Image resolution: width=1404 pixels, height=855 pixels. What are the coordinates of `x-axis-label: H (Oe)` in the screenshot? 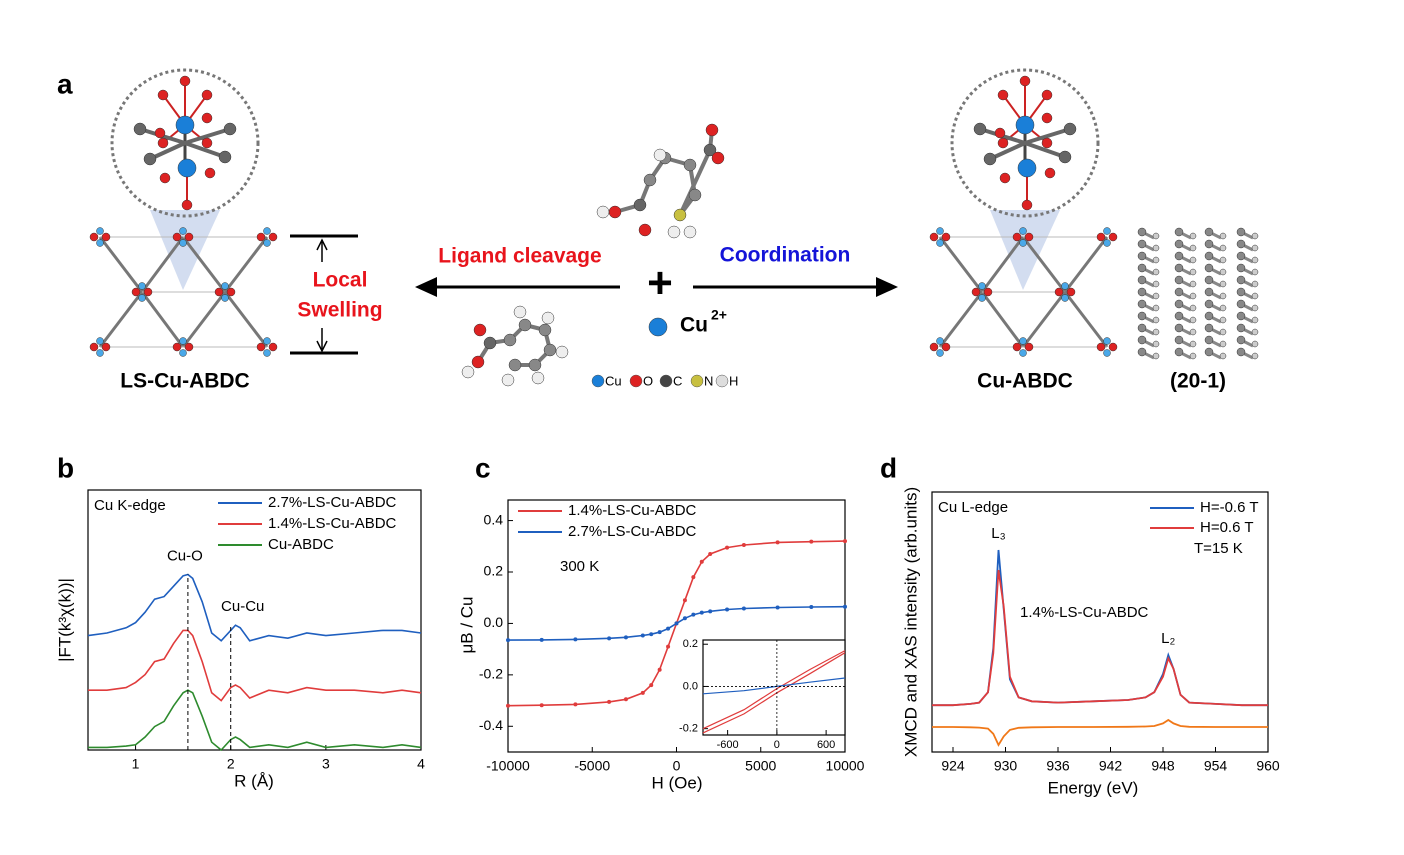 It's located at (677, 782).